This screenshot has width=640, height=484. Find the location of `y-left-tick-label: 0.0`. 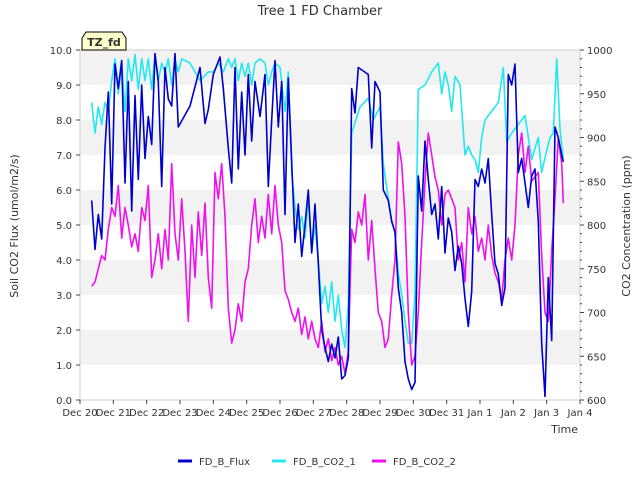

y-left-tick-label: 0.0 is located at coordinates (64, 401).